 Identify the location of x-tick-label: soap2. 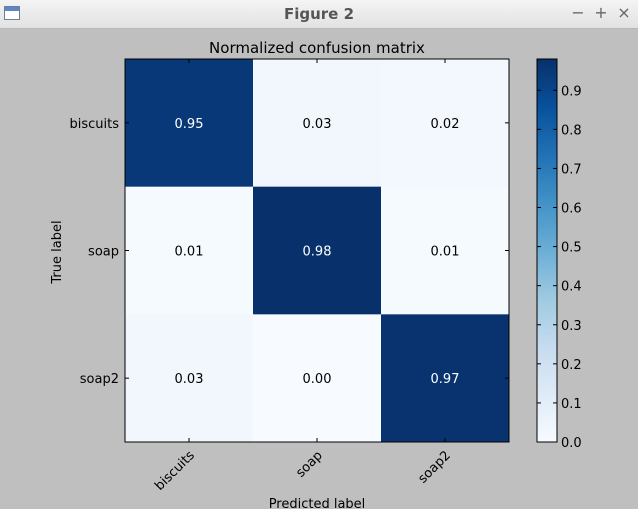
(434, 467).